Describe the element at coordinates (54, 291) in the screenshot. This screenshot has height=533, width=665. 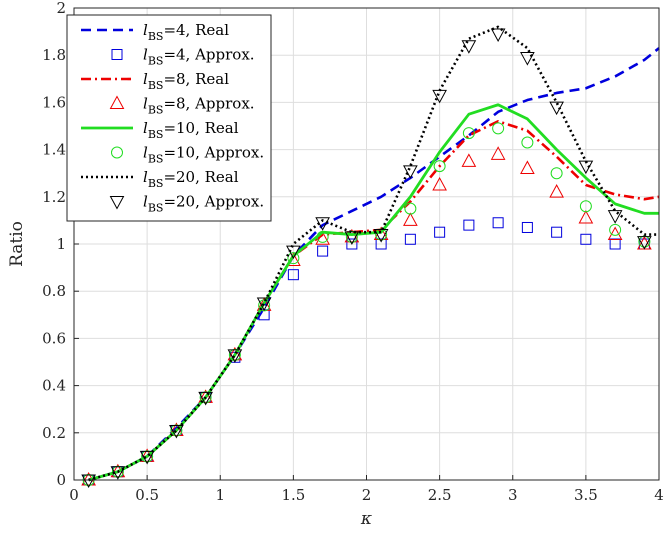
I see `y-tick-label: 0.8` at that location.